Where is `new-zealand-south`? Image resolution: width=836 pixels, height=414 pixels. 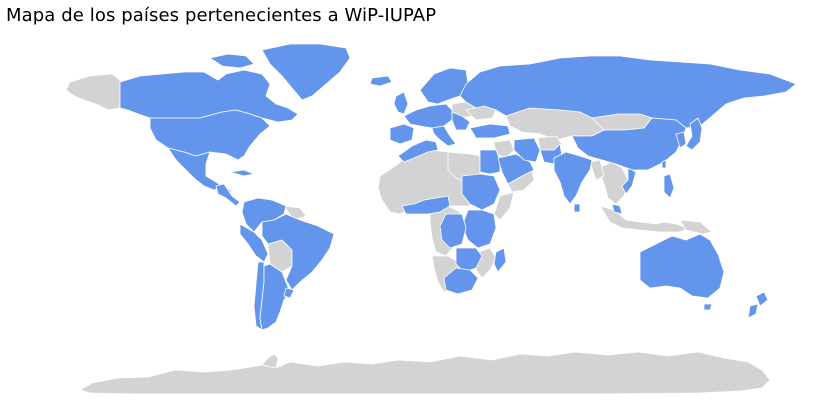 new-zealand-south is located at coordinates (753, 311).